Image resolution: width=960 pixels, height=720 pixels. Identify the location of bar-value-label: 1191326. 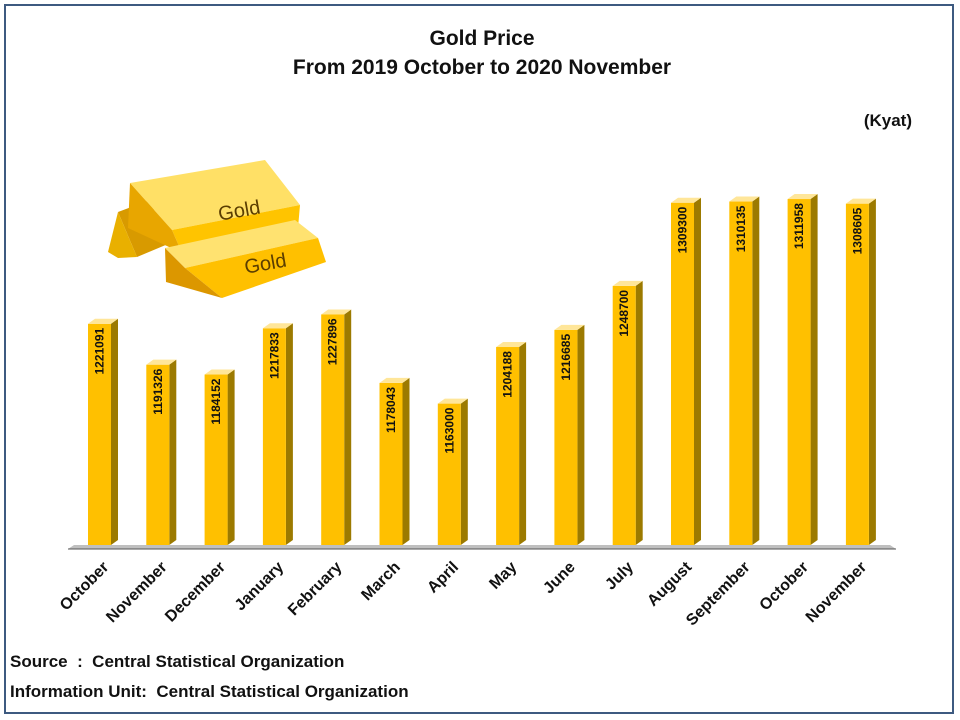
(158, 391).